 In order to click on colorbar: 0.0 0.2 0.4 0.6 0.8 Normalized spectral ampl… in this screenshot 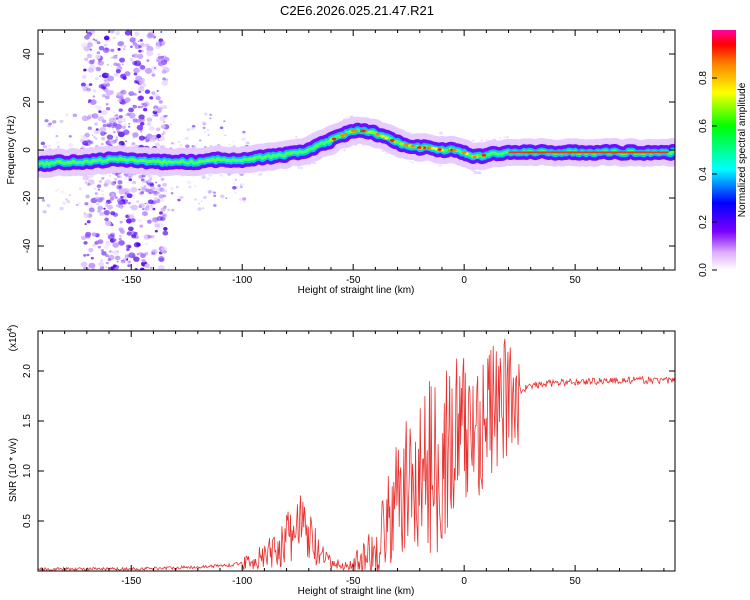, I will do `click(723, 153)`.